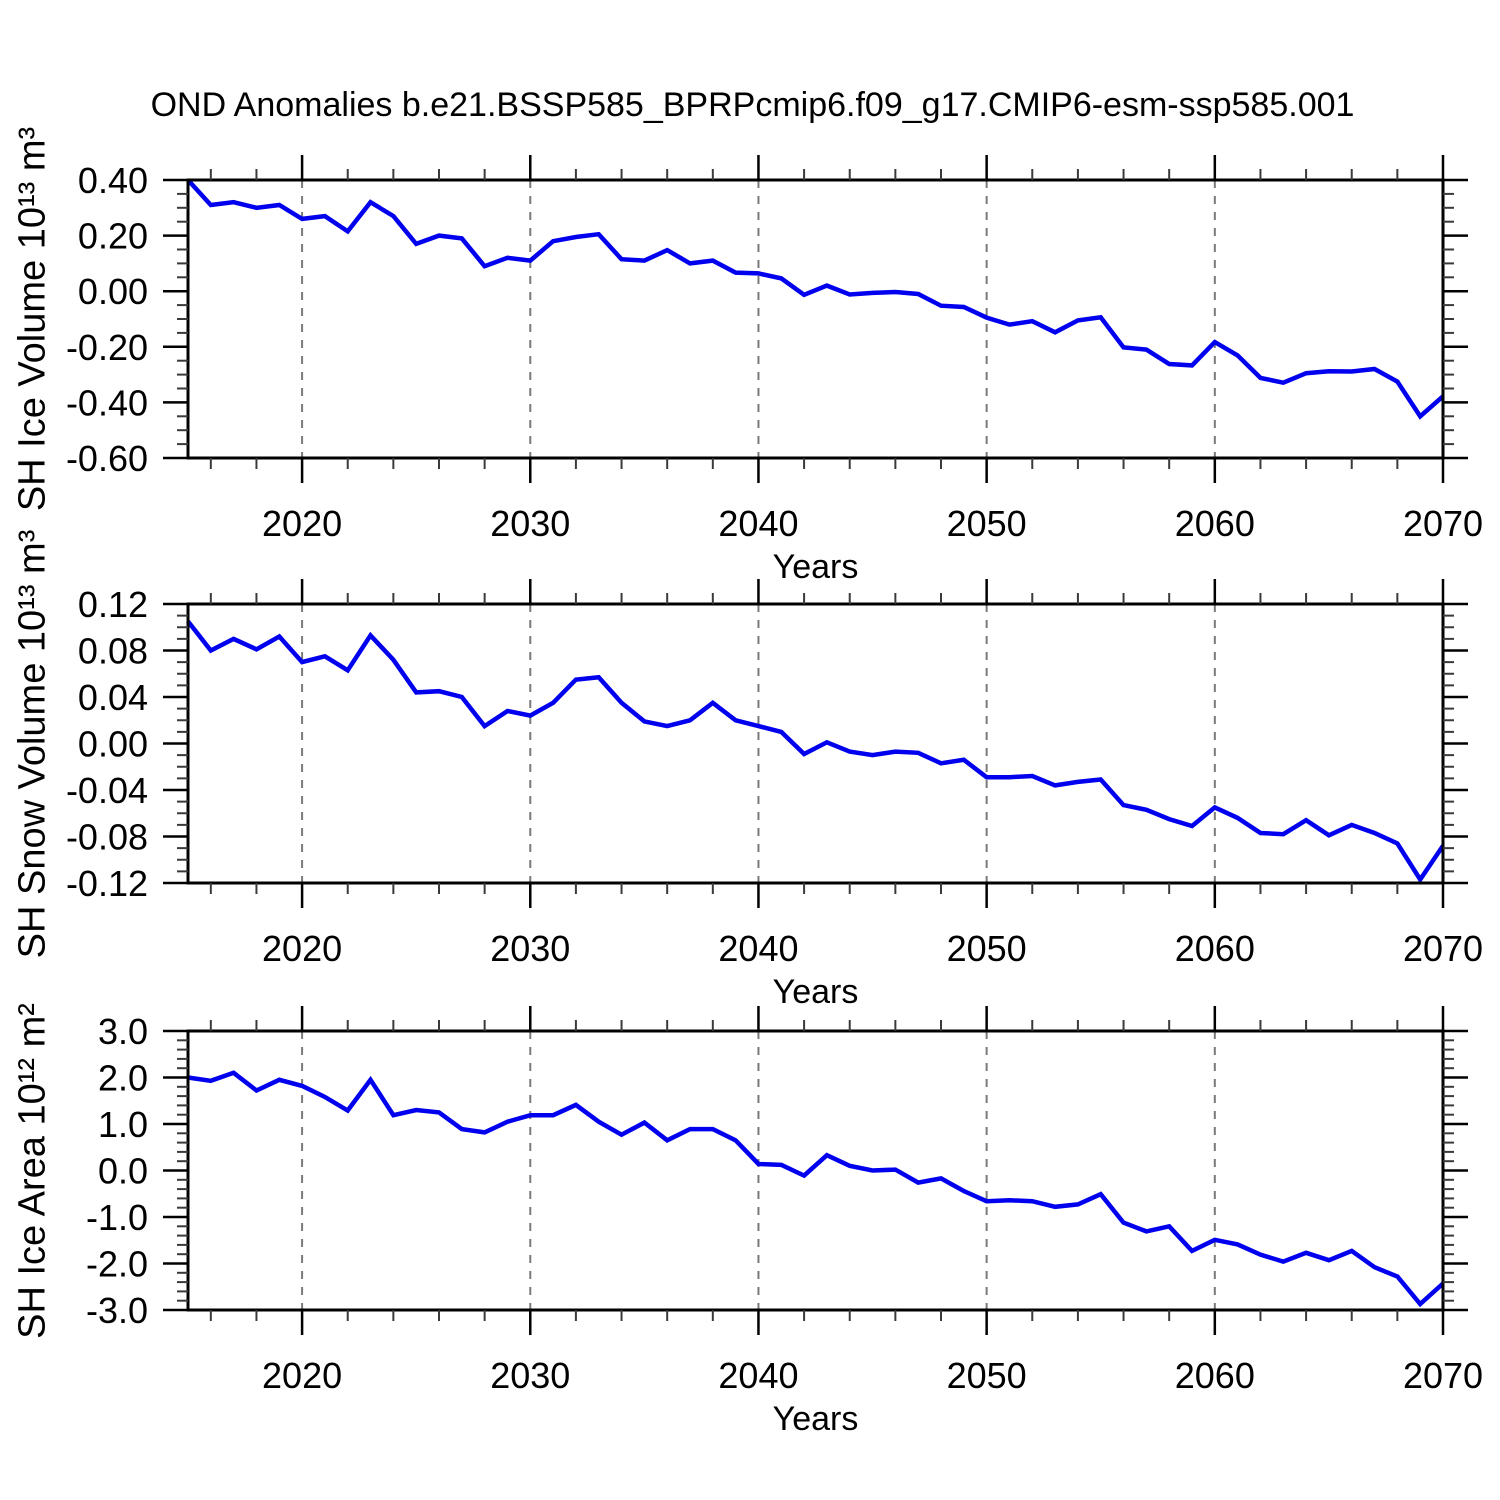 The width and height of the screenshot is (1500, 1500). Describe the element at coordinates (117, 1310) in the screenshot. I see `y-tick-label: -3.0` at that location.